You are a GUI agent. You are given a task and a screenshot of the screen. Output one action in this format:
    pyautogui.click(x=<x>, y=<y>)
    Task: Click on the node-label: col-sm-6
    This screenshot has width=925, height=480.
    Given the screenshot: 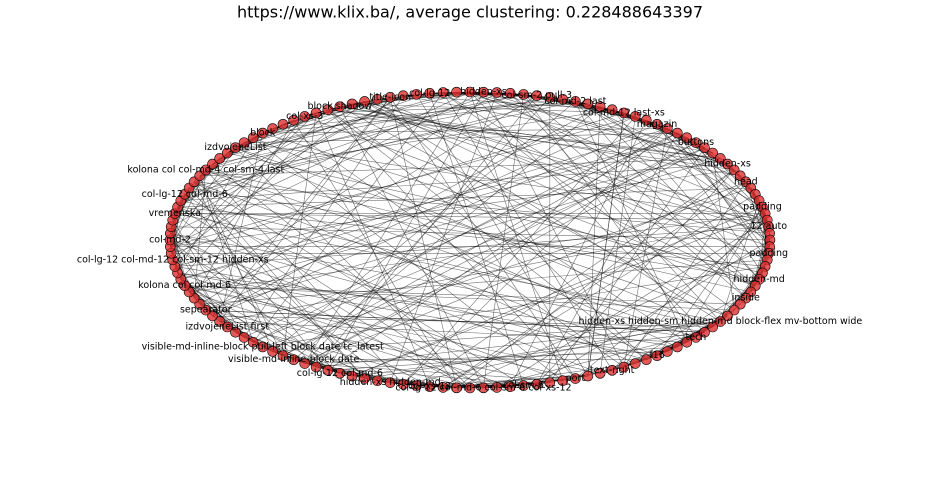 What is the action you would take?
    pyautogui.click(x=523, y=385)
    